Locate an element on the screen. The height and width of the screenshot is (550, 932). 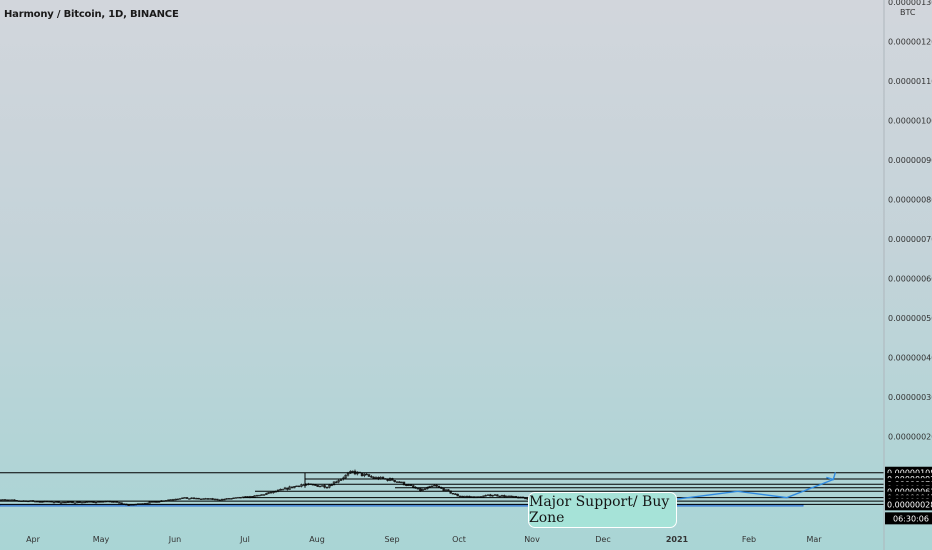
time-tick-label: Nov is located at coordinates (532, 539).